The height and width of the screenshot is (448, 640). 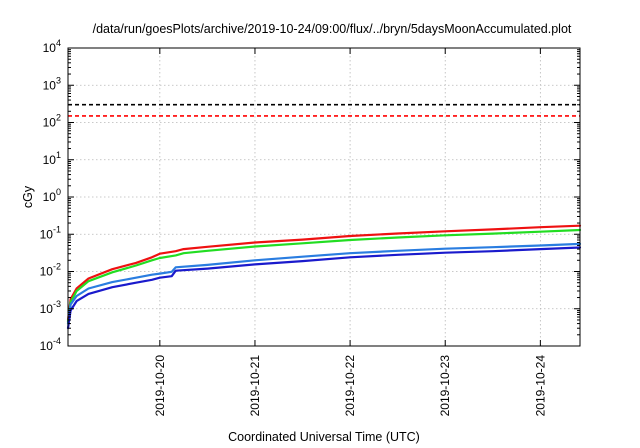 I want to click on y-tick-exponent: 1, so click(x=58, y=155).